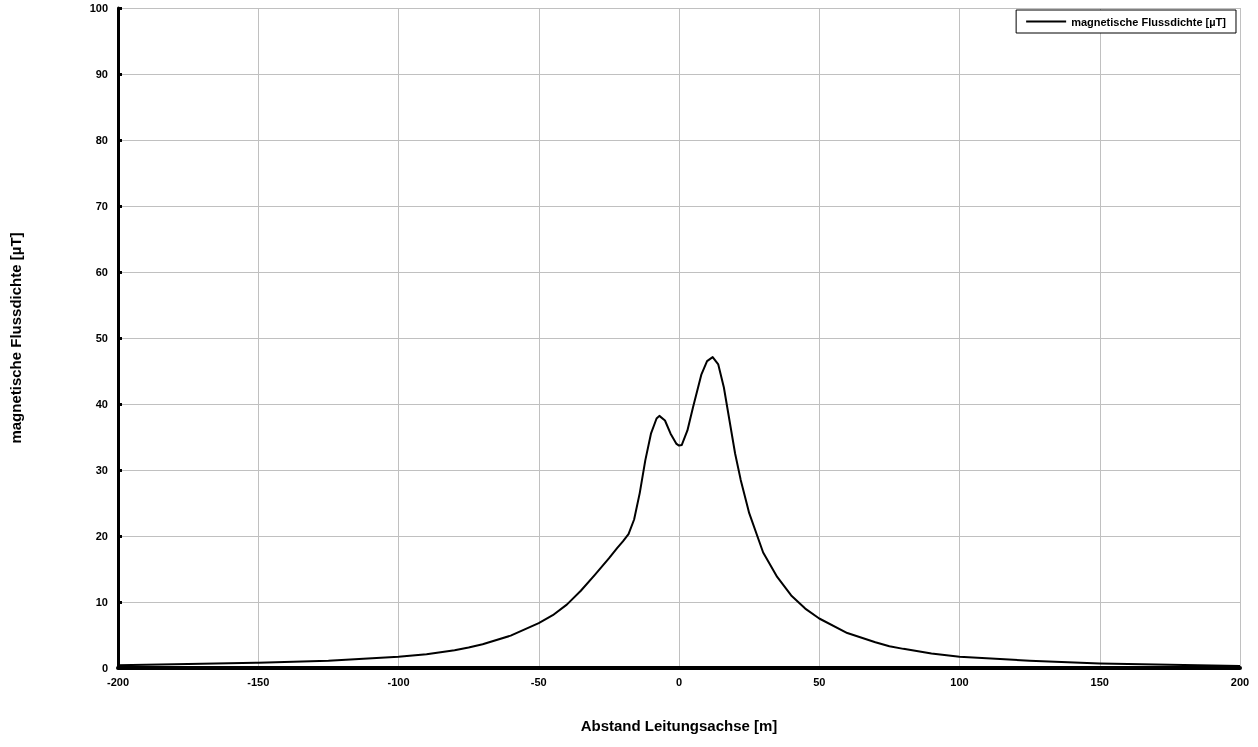 Image resolution: width=1258 pixels, height=747 pixels. What do you see at coordinates (15, 338) in the screenshot?
I see `y-axis-title: magnetische Flussdichte [µT]` at bounding box center [15, 338].